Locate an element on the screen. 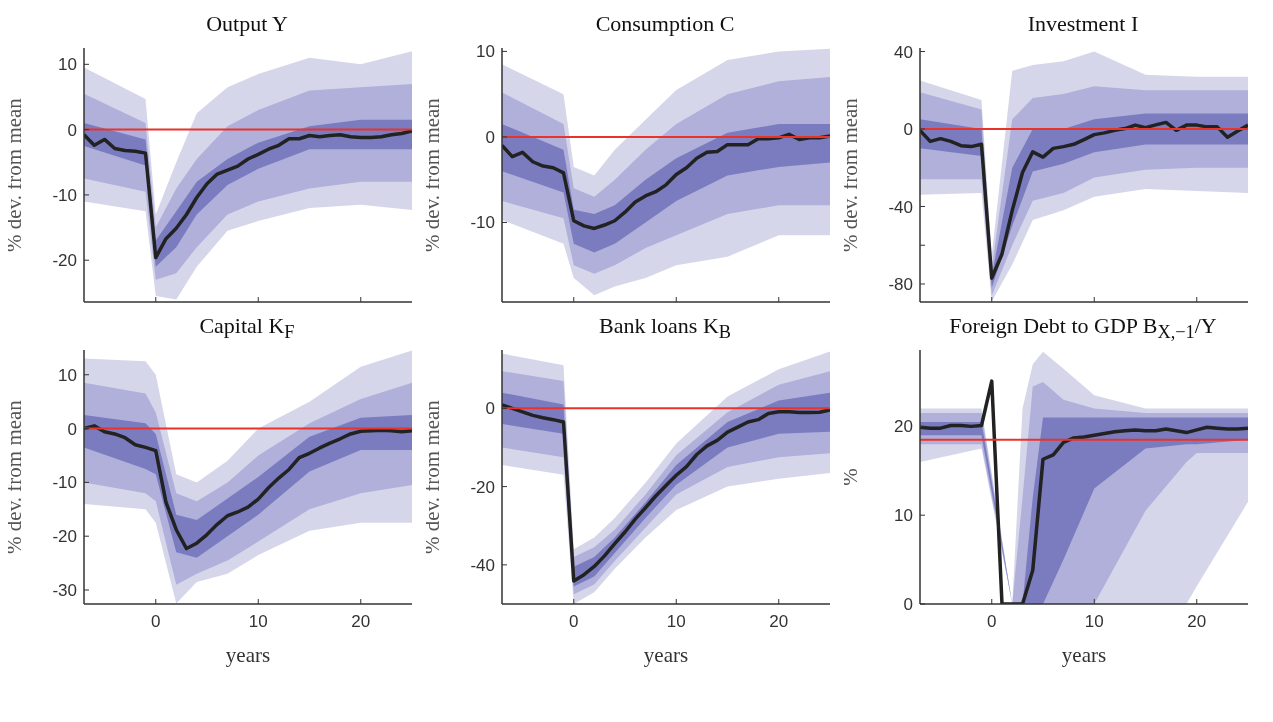 This screenshot has width=1273, height=722. chart-title: Foreign Debt to GDP B$_{X,−1}$/Y is located at coordinates (1083, 327).